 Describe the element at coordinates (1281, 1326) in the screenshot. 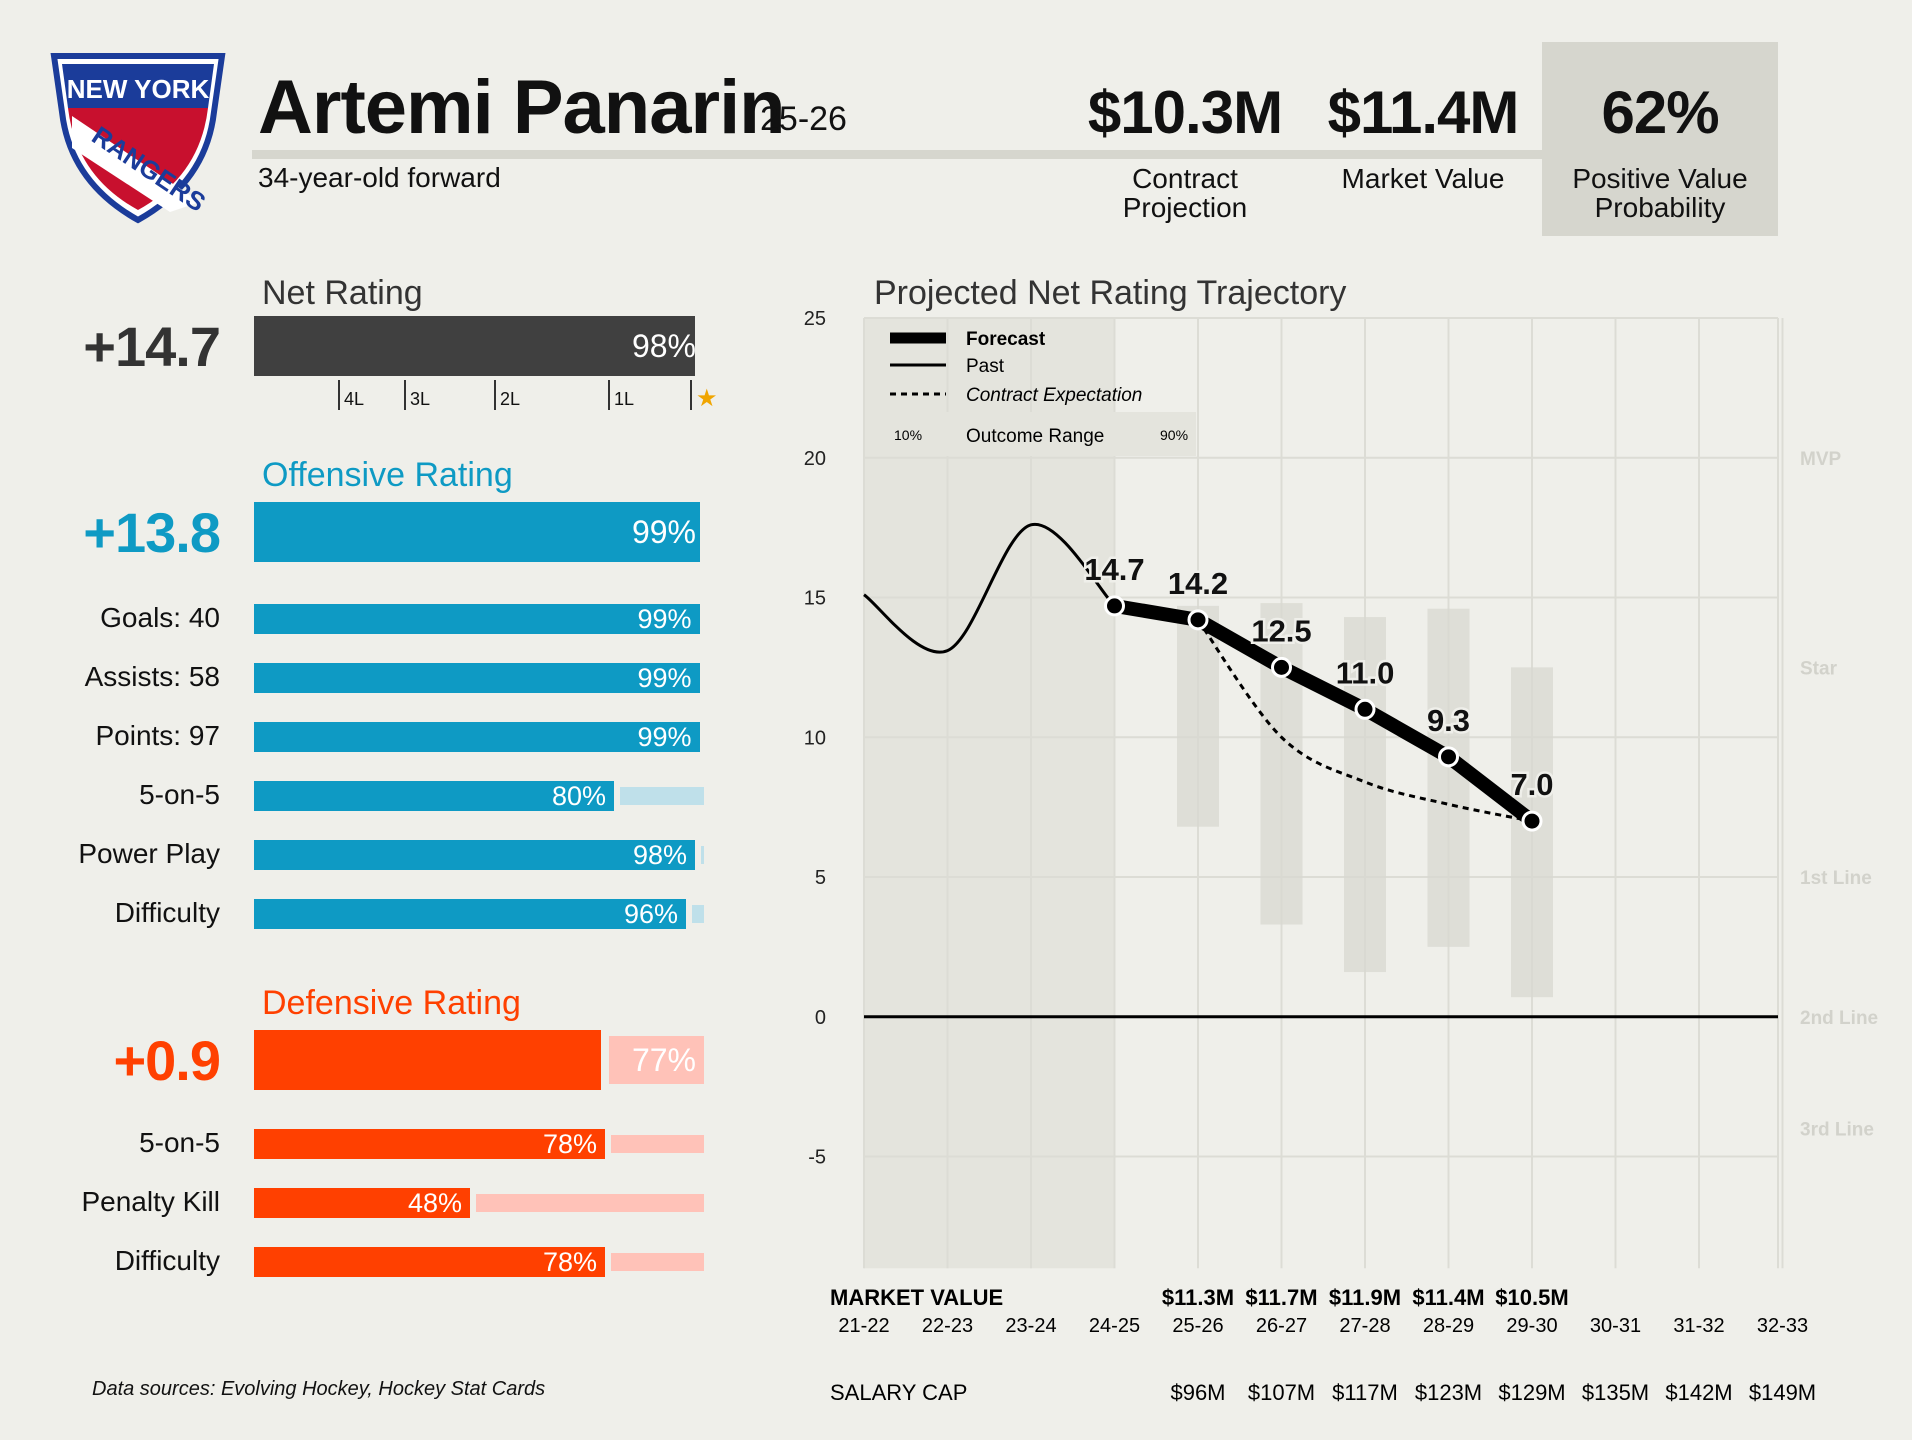

I see `x-tick-label: 26-27` at that location.